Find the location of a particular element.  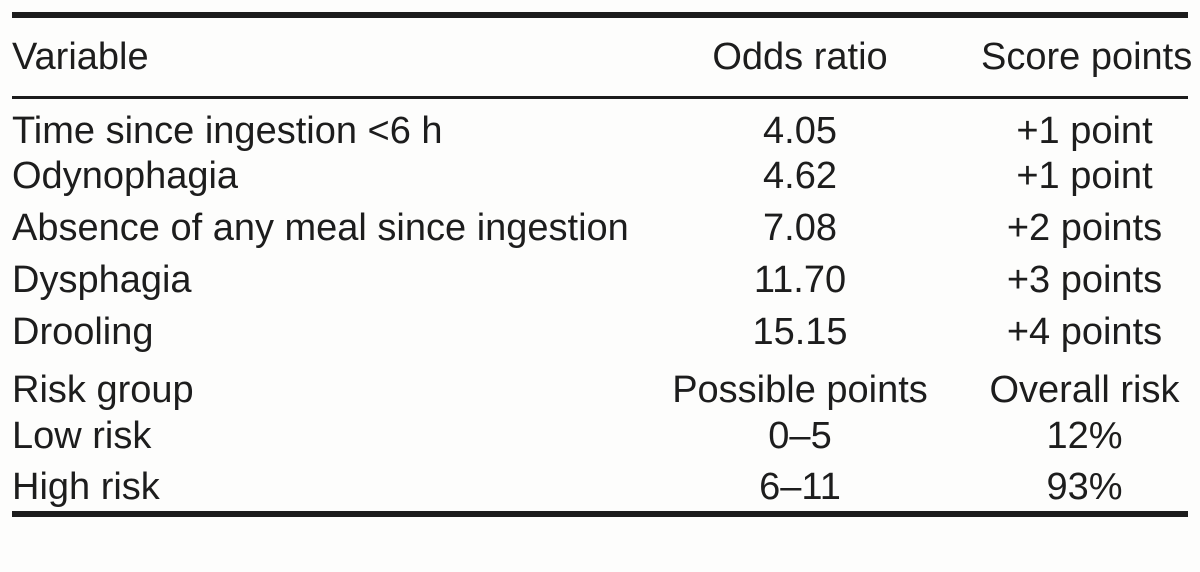

table-row: Time since ingestion <6 h 4.05 +1 point is located at coordinates (600, 124).